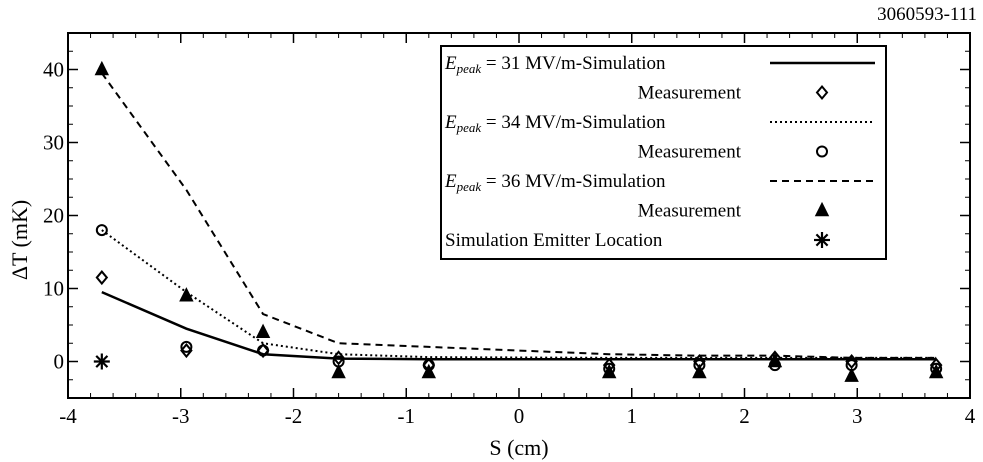  Describe the element at coordinates (857, 416) in the screenshot. I see `x-tick-label: 3` at that location.